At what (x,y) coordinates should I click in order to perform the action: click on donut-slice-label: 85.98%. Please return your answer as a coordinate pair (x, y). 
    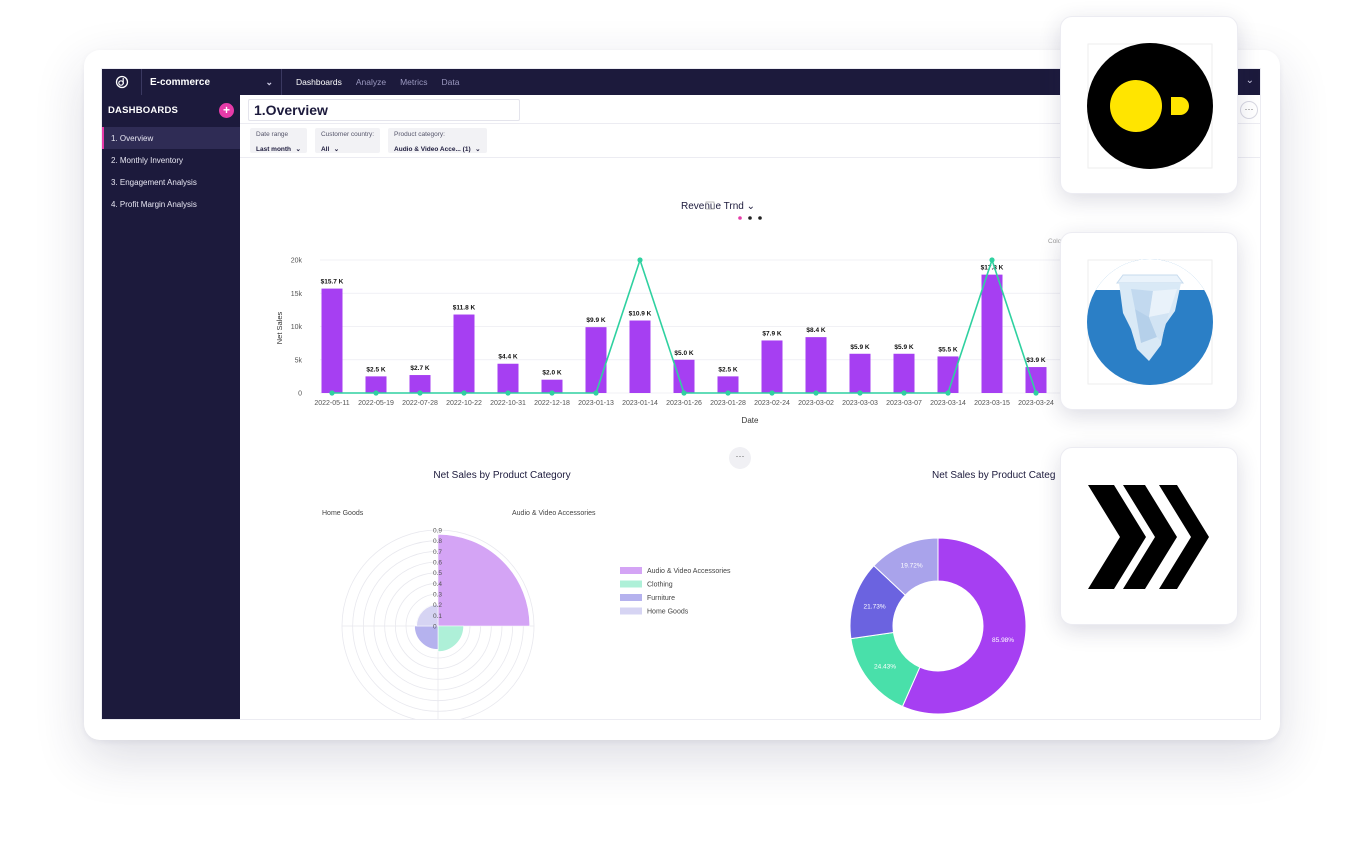
    Looking at the image, I should click on (1003, 640).